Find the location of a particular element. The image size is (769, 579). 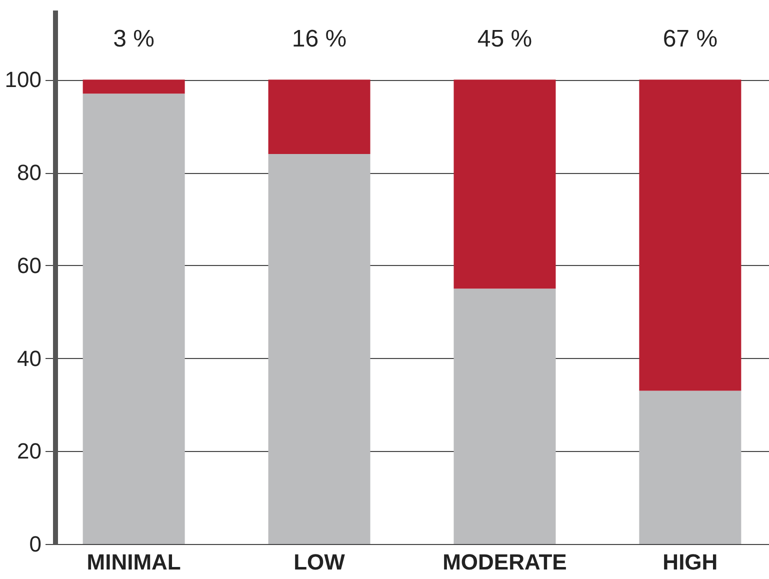

y-tick-label: 100 is located at coordinates (23, 79).